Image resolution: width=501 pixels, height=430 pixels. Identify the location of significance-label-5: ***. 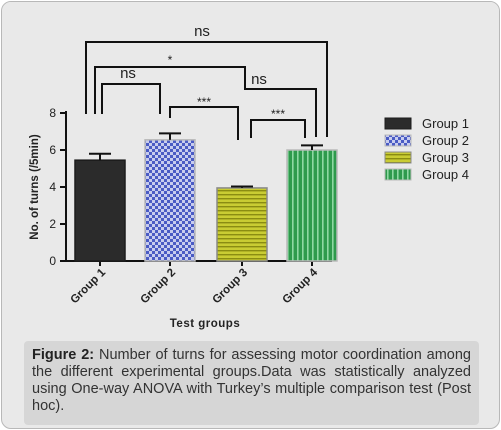
(204, 102).